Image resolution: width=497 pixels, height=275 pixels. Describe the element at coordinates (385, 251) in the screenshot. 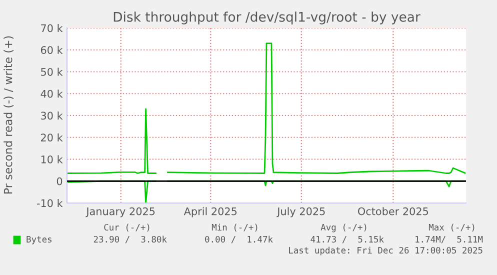

I see `text: Last update: Fri Dec 26 17:00:05 2025` at that location.